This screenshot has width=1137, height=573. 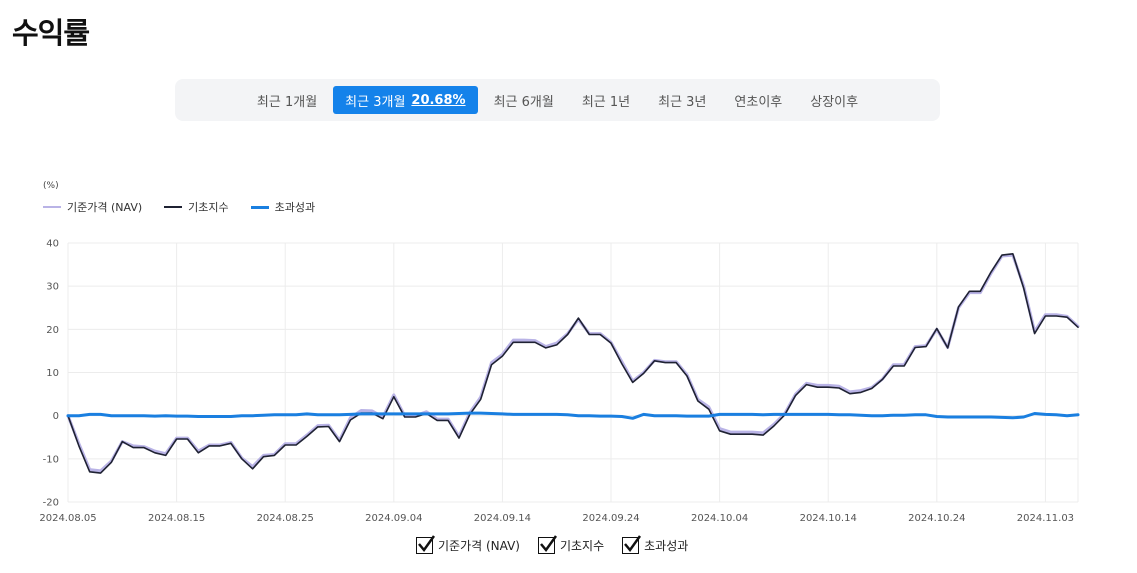 I want to click on x-tick-label: 2024.09.04, so click(x=393, y=518).